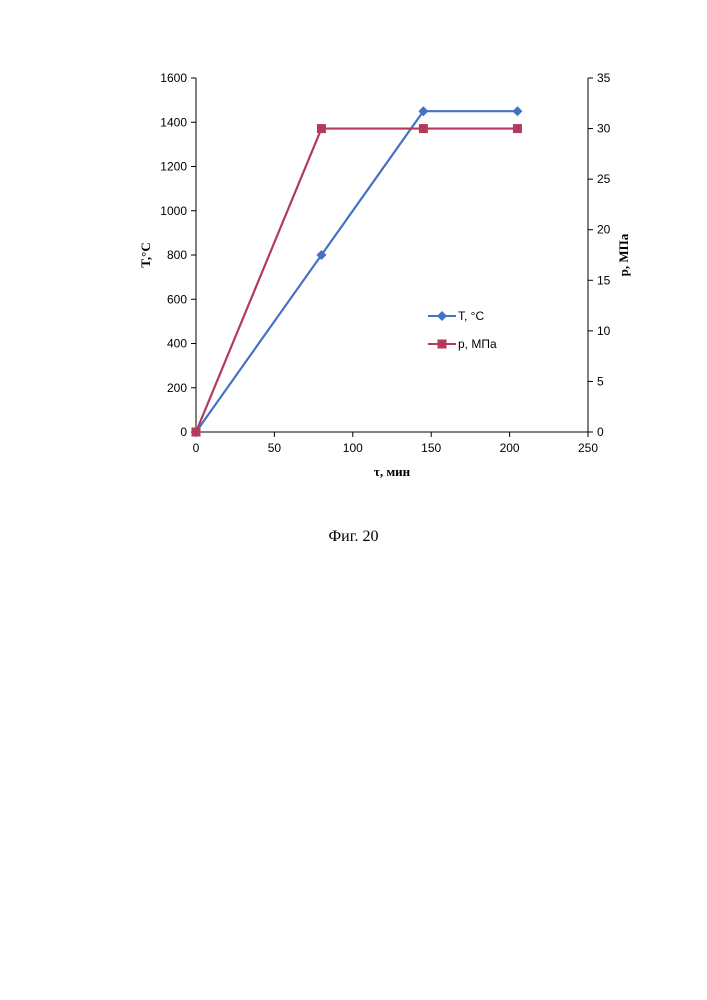  I want to click on y-right-tick-label: 10, so click(604, 331).